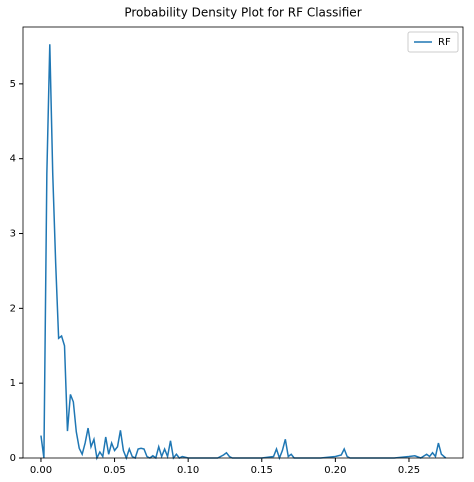  I want to click on legend-box, so click(433, 42).